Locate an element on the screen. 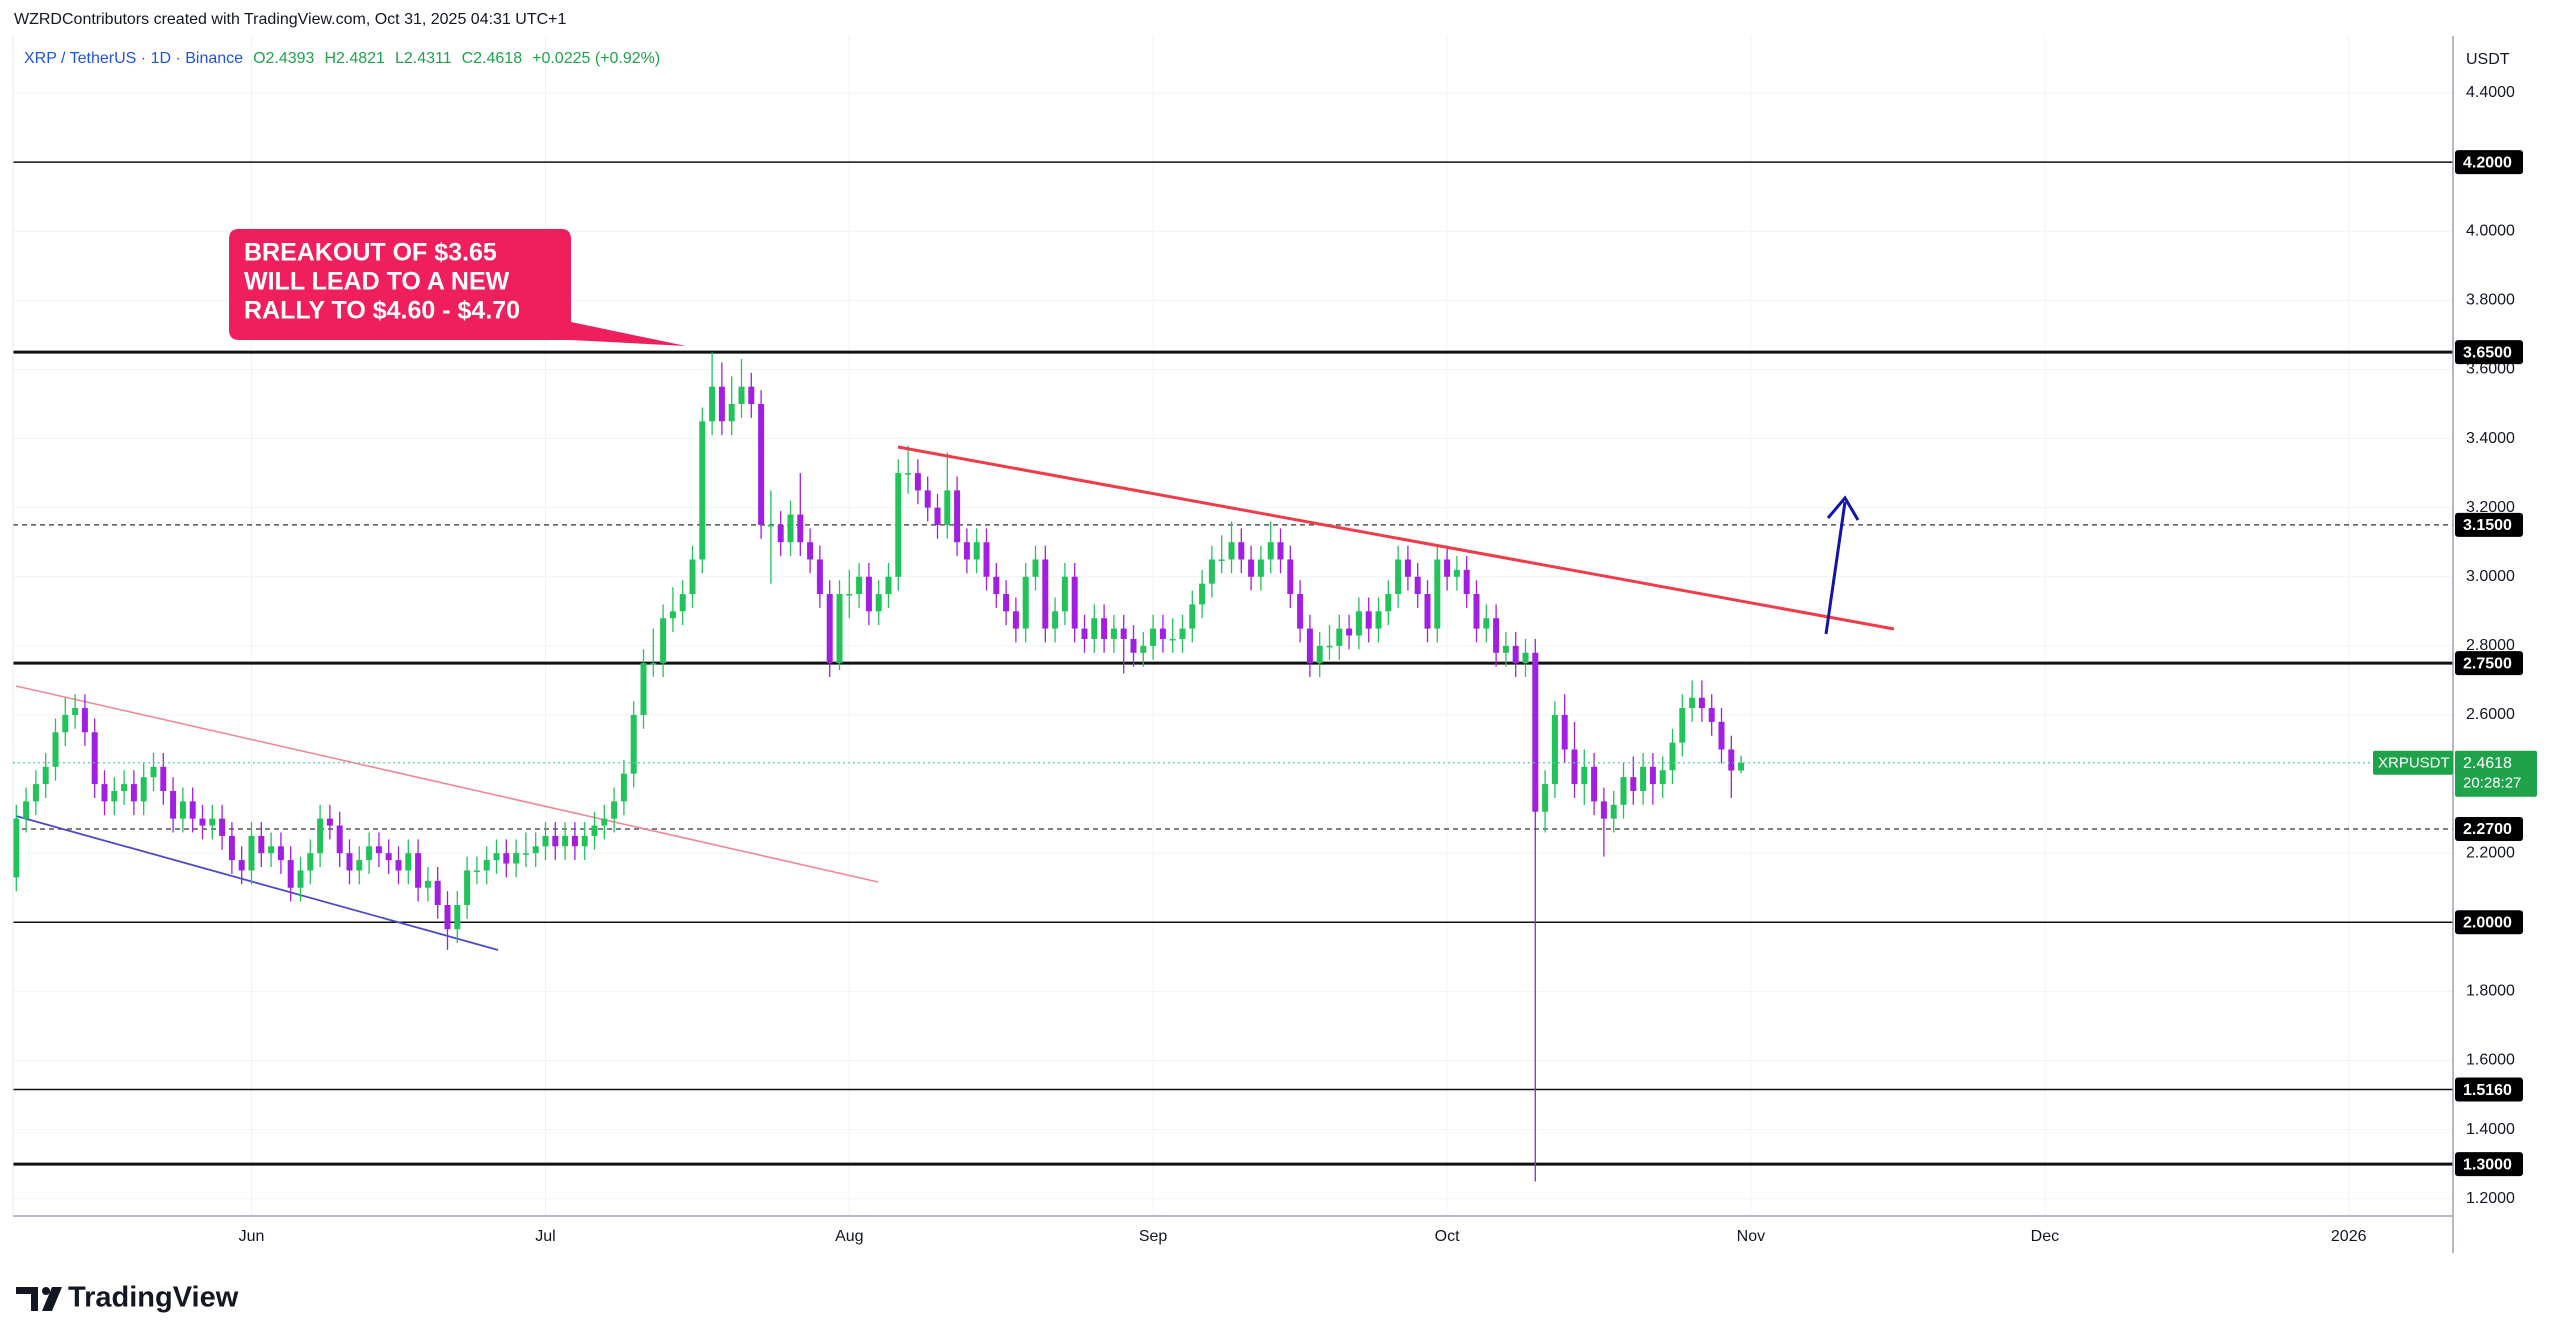 This screenshot has height=1340, width=2560. level-label: 2.7500 is located at coordinates (2487, 663).